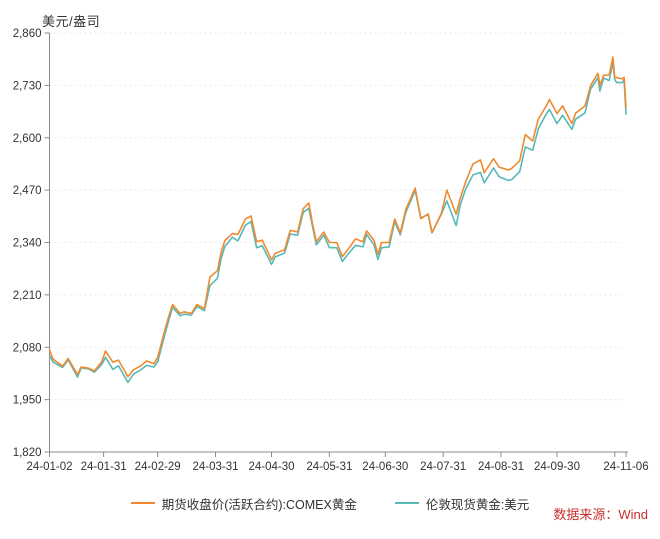 This screenshot has width=660, height=539. What do you see at coordinates (104, 467) in the screenshot?
I see `x-tick-label: 24-01-31` at bounding box center [104, 467].